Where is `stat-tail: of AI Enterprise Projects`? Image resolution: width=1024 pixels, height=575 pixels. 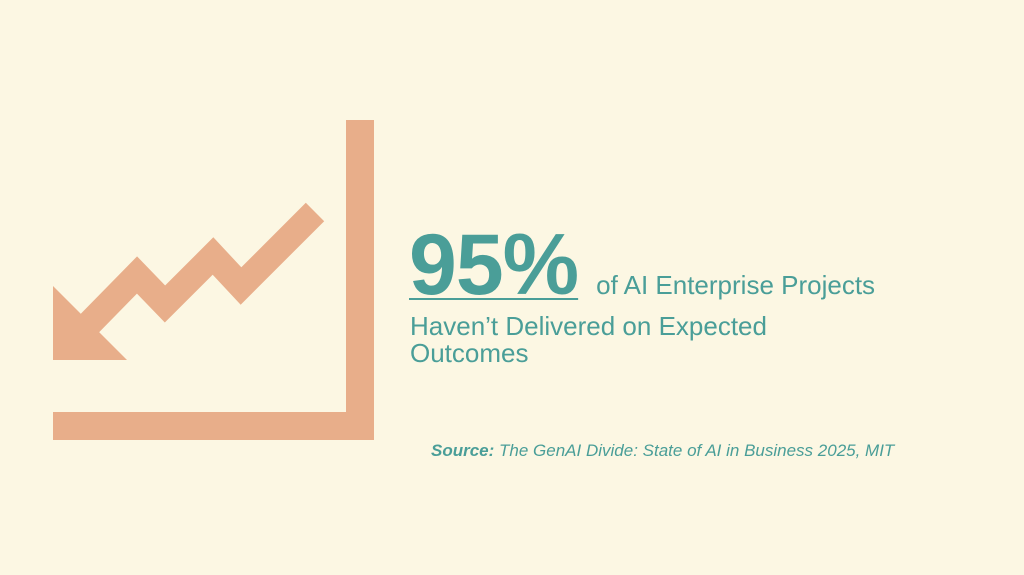 stat-tail: of AI Enterprise Projects is located at coordinates (736, 285).